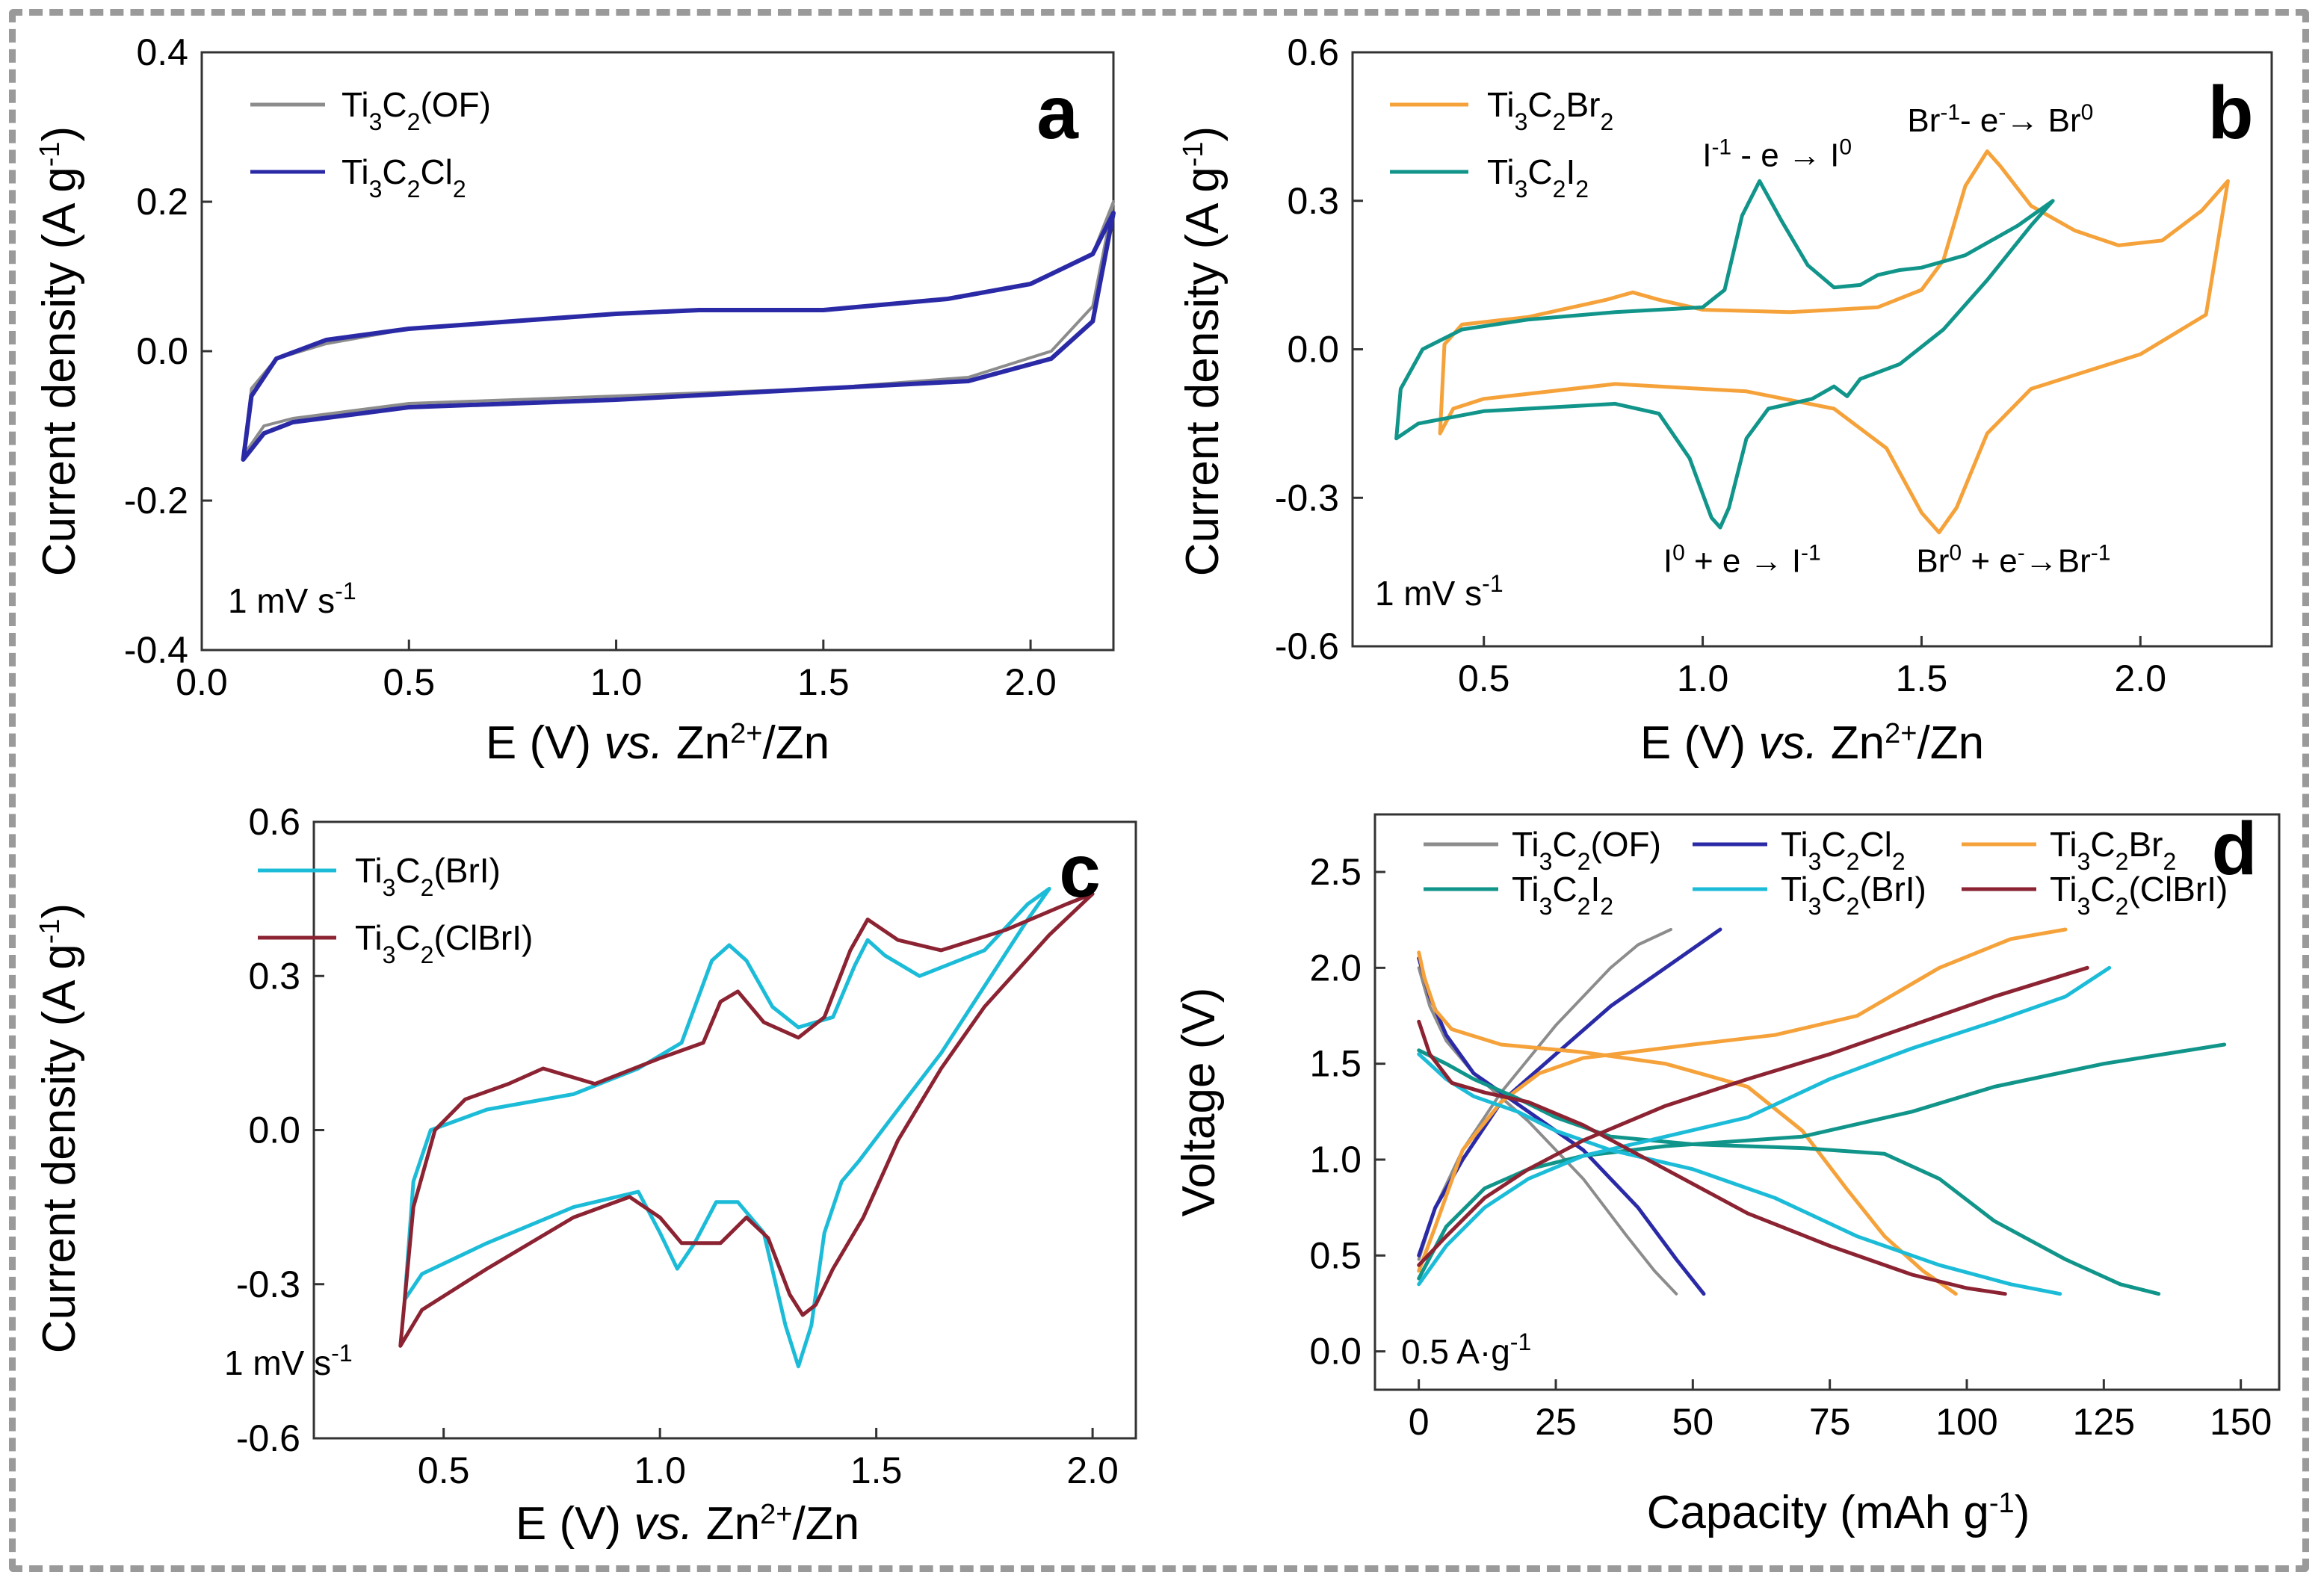 The width and height of the screenshot is (2324, 1584). I want to click on x-tick-label: 25, so click(1556, 1422).